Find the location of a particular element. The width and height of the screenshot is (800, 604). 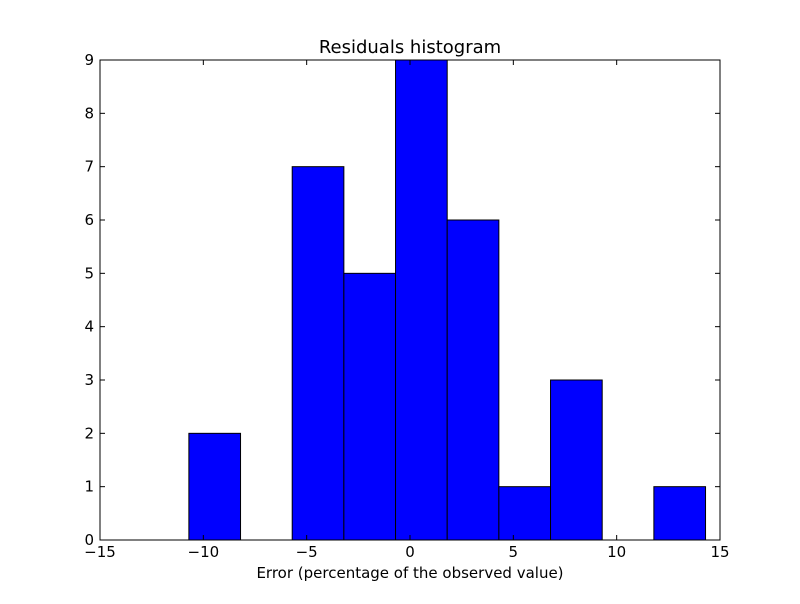

y-tick-label: 2 is located at coordinates (89, 433).